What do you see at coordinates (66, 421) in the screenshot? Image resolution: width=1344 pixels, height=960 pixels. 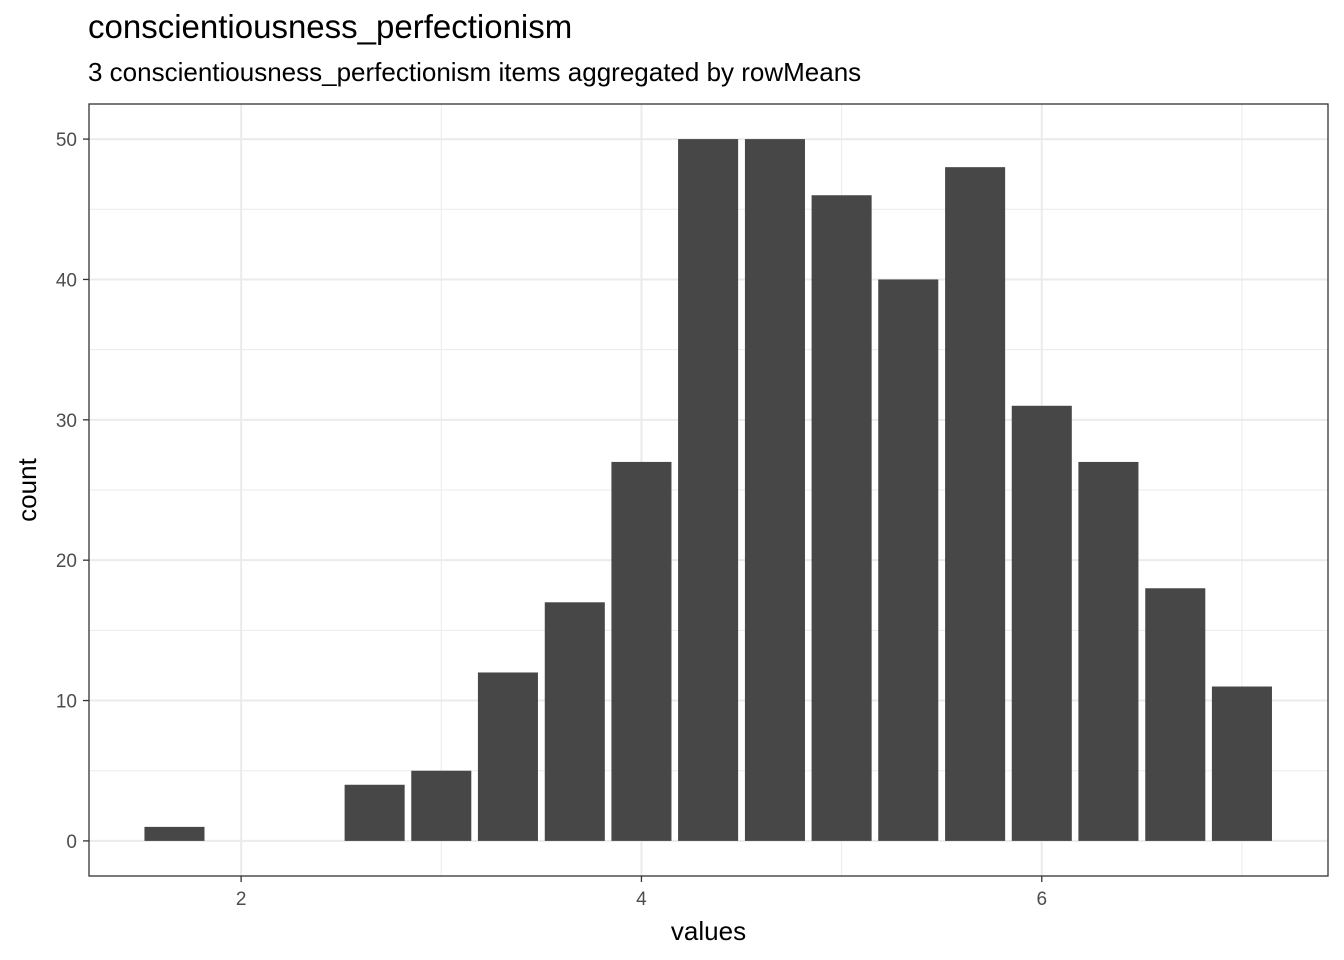 I see `y-tick-label: 30` at bounding box center [66, 421].